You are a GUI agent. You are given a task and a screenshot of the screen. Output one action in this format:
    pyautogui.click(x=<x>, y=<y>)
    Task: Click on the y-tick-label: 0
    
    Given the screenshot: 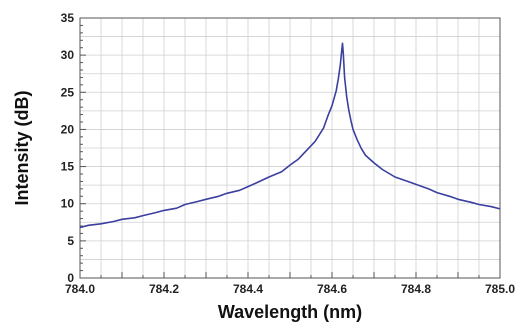 What is the action you would take?
    pyautogui.click(x=70, y=278)
    